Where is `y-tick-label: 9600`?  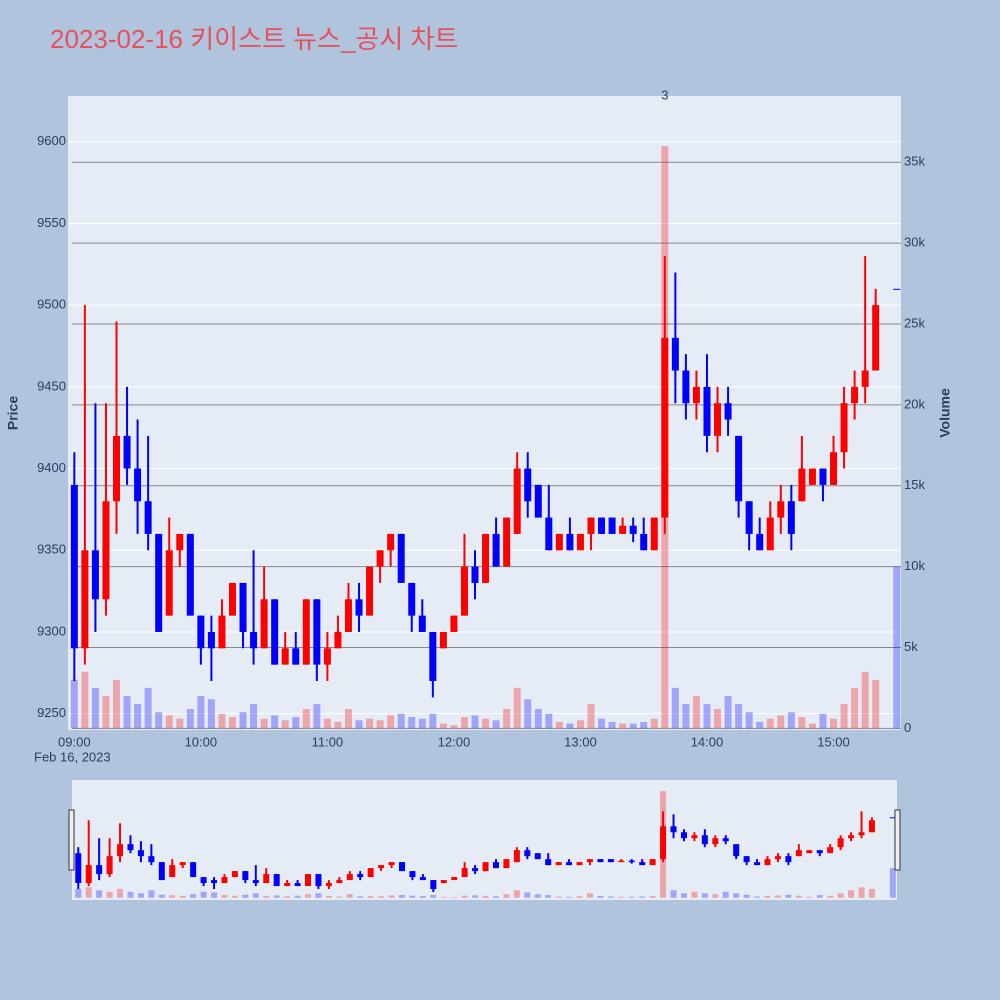
y-tick-label: 9600 is located at coordinates (51, 140).